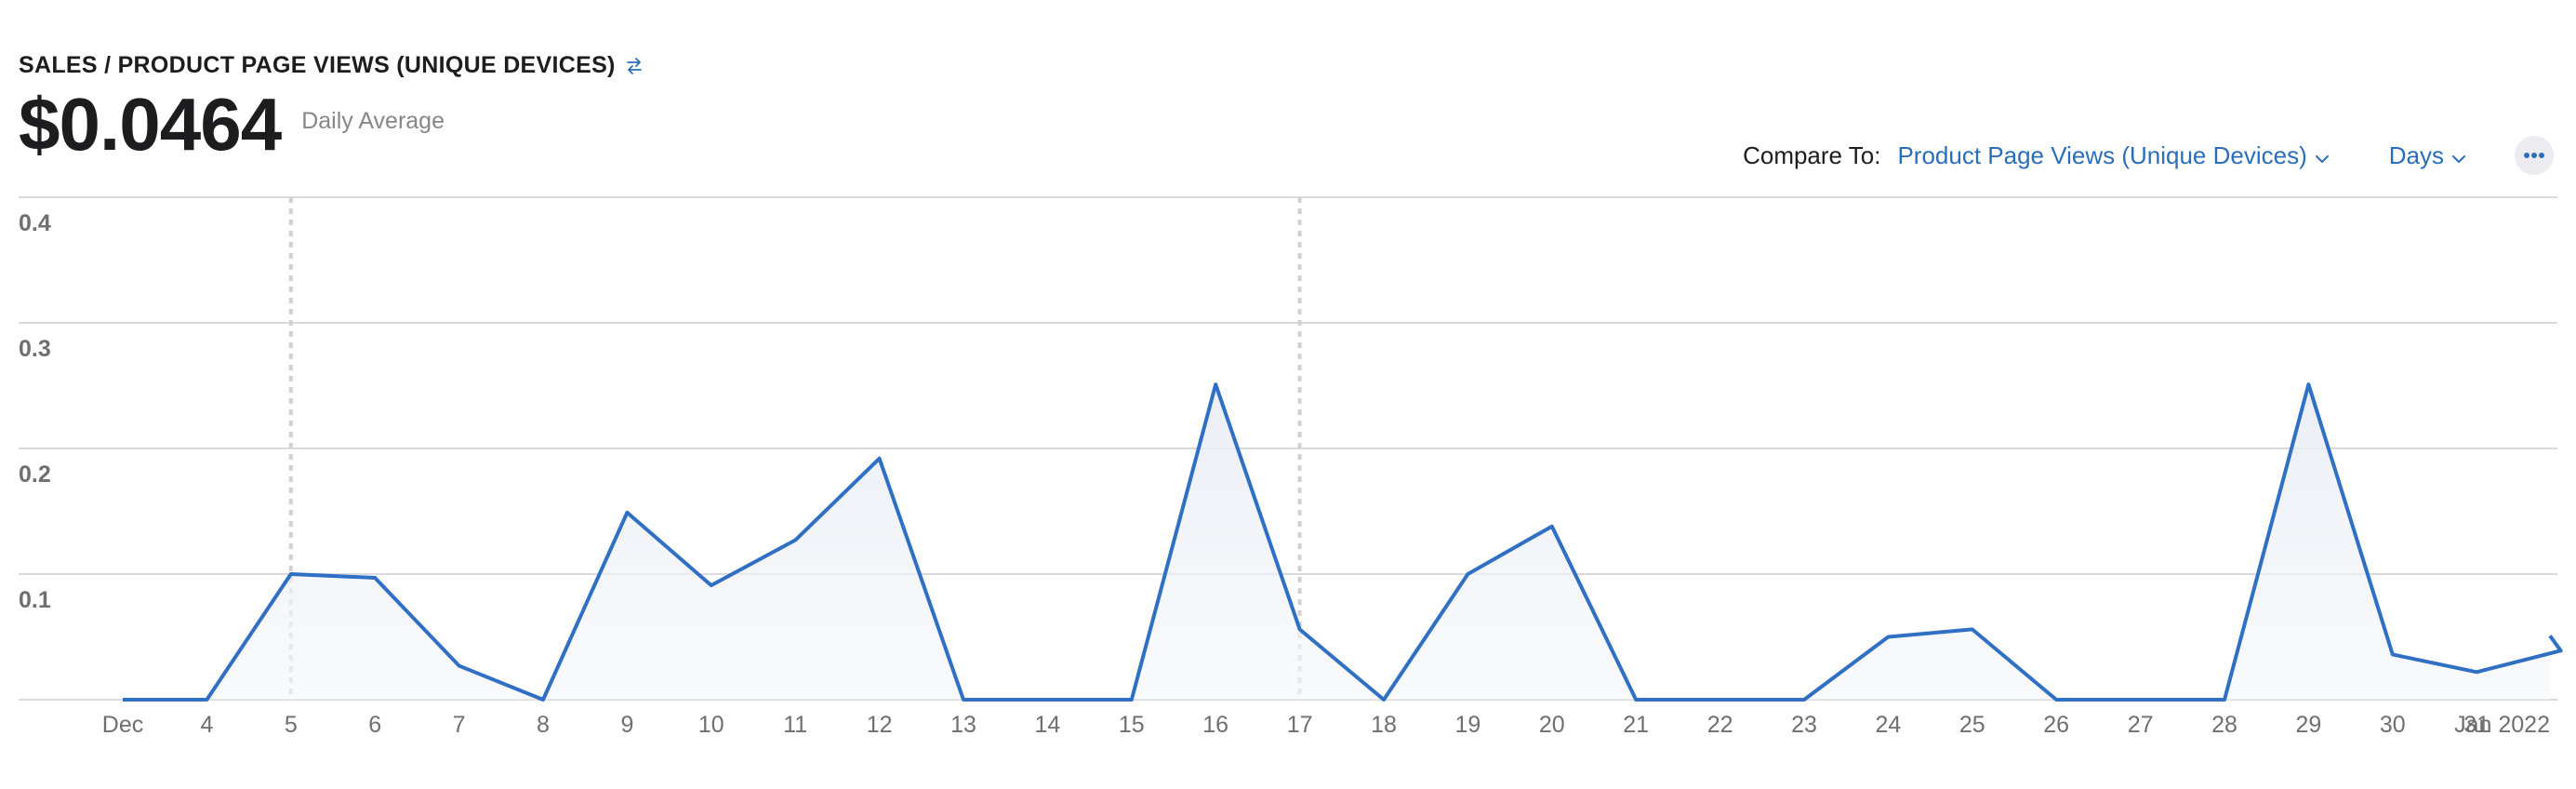  I want to click on y-tick-label: 0.2, so click(35, 474).